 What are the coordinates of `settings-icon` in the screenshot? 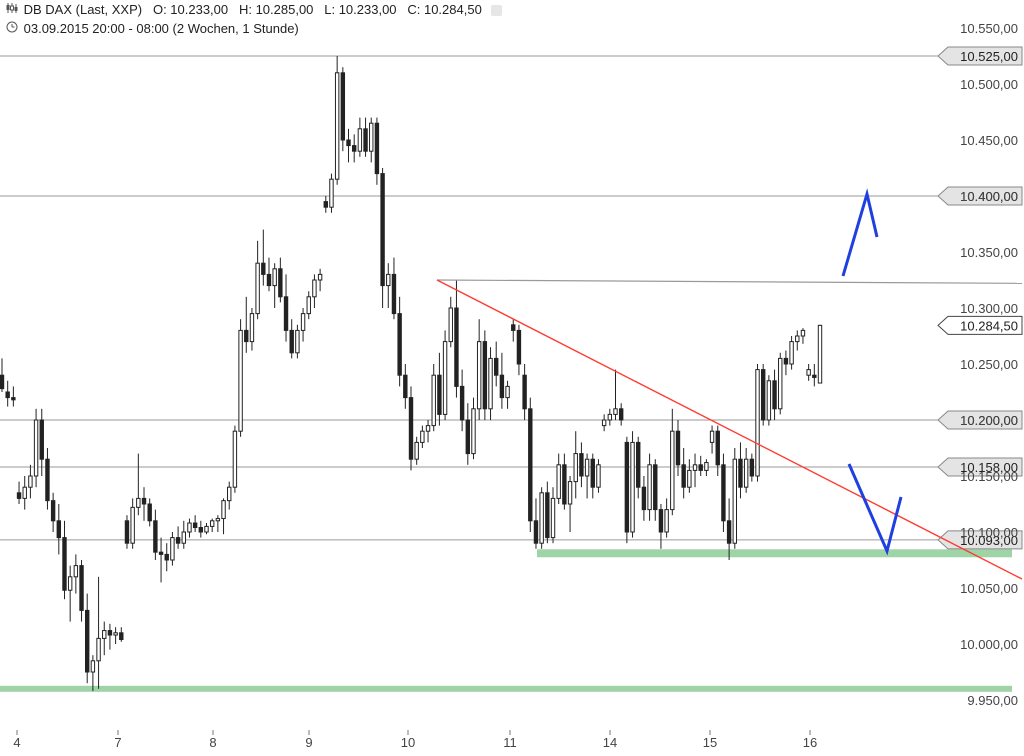 It's located at (497, 11).